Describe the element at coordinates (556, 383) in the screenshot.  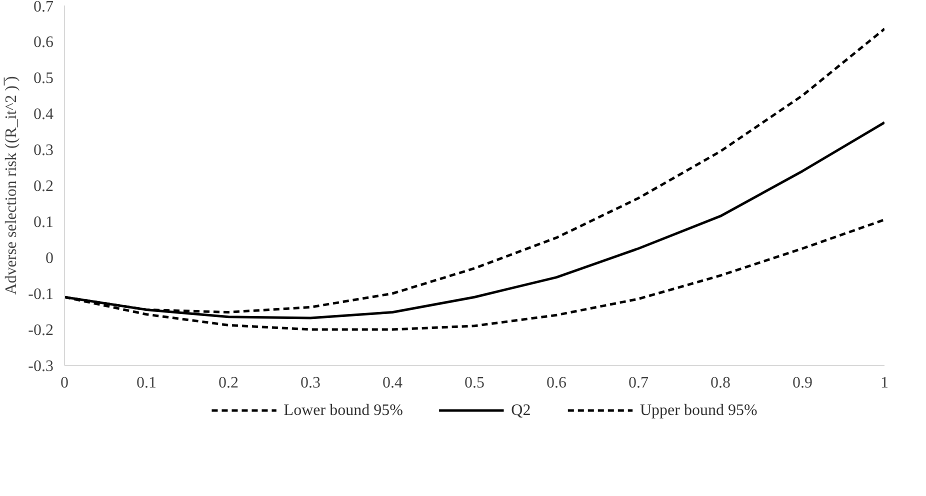
I see `x-tick-label: 0.6` at that location.